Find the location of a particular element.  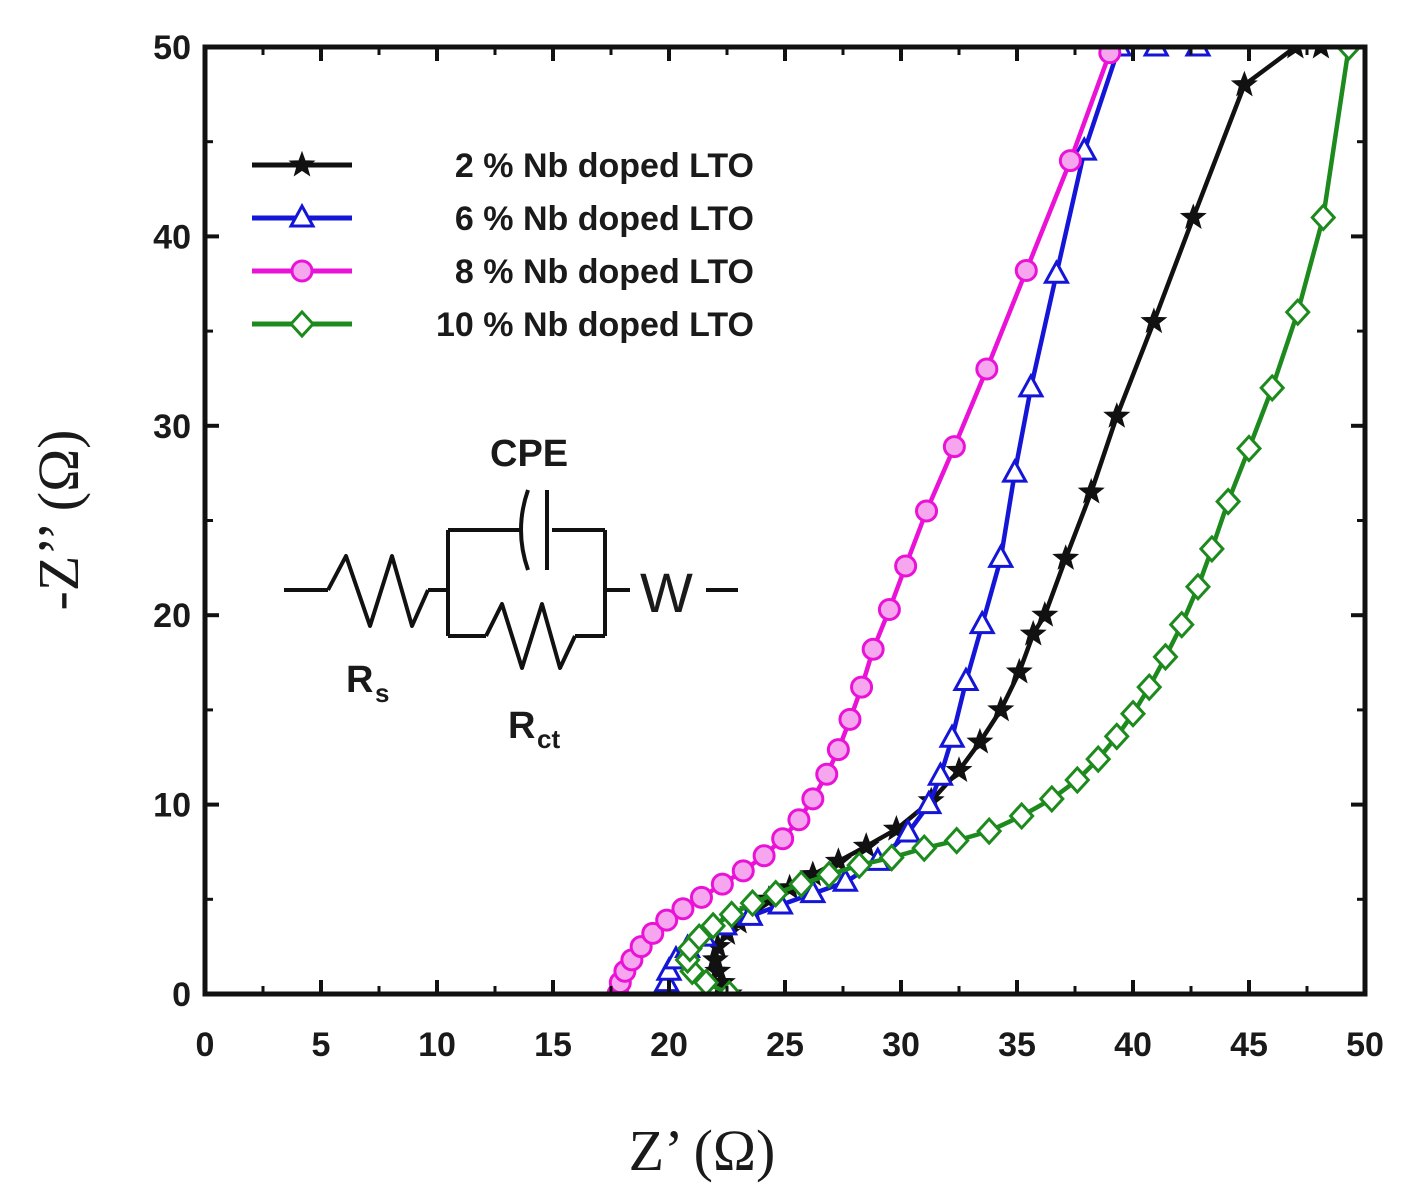

legend-item: 6 % Nb doped LTO is located at coordinates (503, 219).